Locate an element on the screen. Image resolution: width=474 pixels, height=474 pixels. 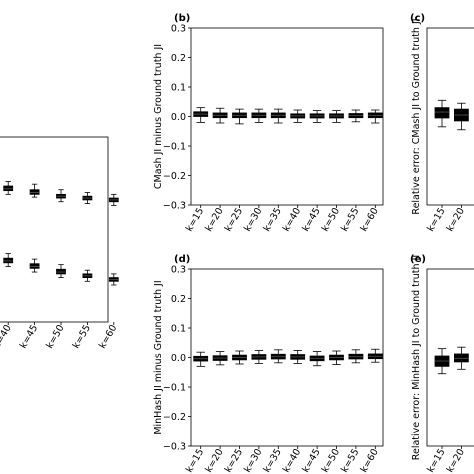
ytick-label-3-4: −0.1 is located at coordinates (174, 387).